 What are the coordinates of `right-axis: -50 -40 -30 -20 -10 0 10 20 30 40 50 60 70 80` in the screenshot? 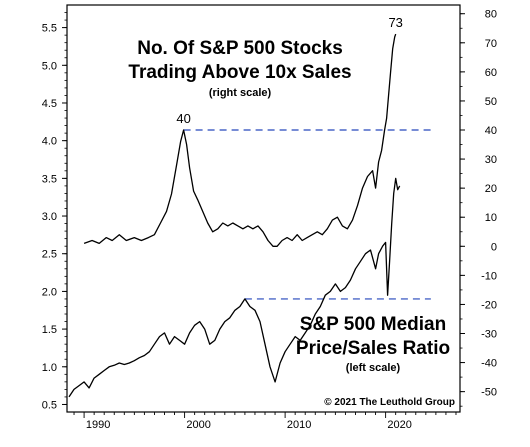 It's located at (478, 208).